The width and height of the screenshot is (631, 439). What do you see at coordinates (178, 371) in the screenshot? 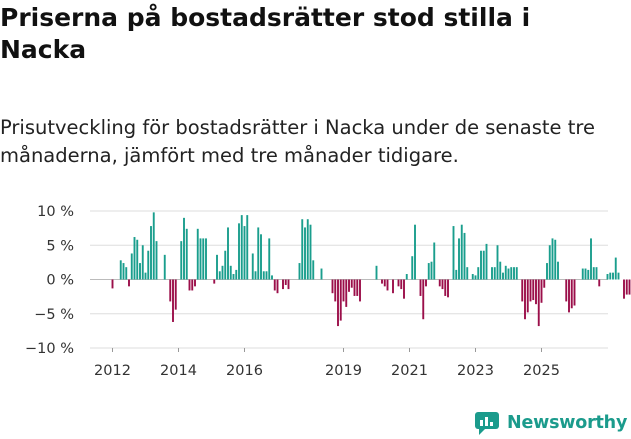
I see `x-tick-label: 2014` at bounding box center [178, 371].